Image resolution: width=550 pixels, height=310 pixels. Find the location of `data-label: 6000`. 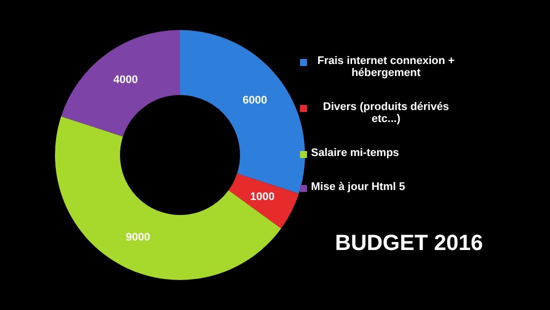

data-label: 6000 is located at coordinates (255, 100).